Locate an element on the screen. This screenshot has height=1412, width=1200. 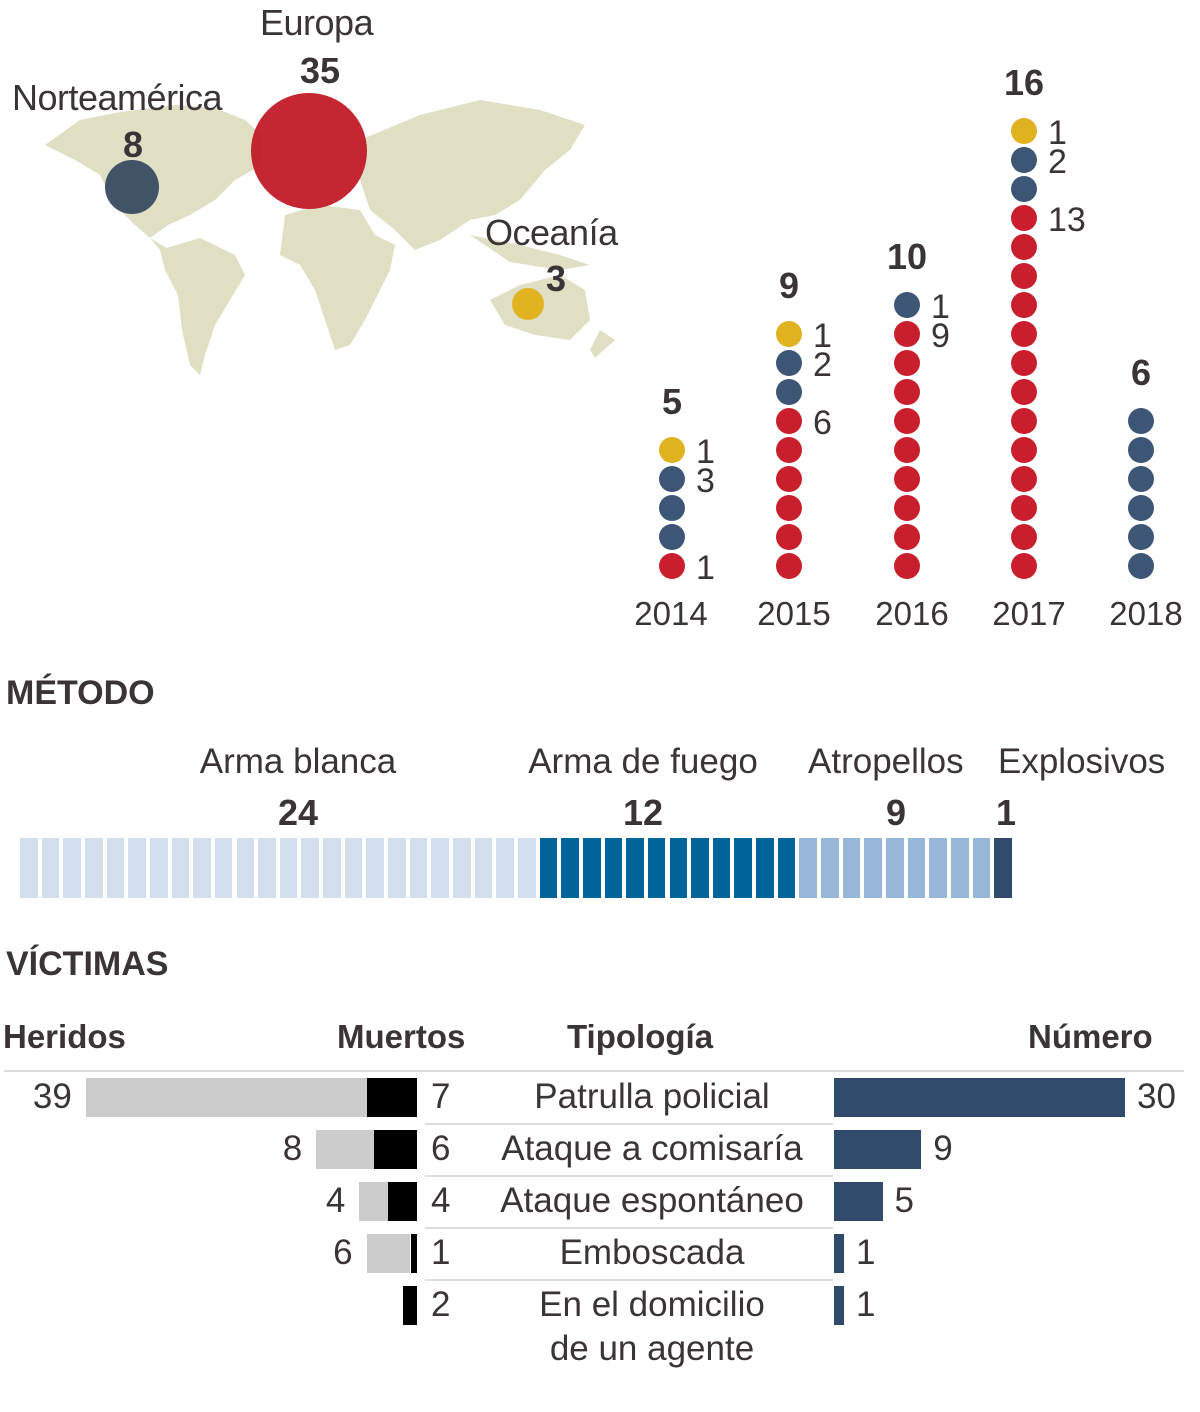
method-value: 12 is located at coordinates (643, 812).